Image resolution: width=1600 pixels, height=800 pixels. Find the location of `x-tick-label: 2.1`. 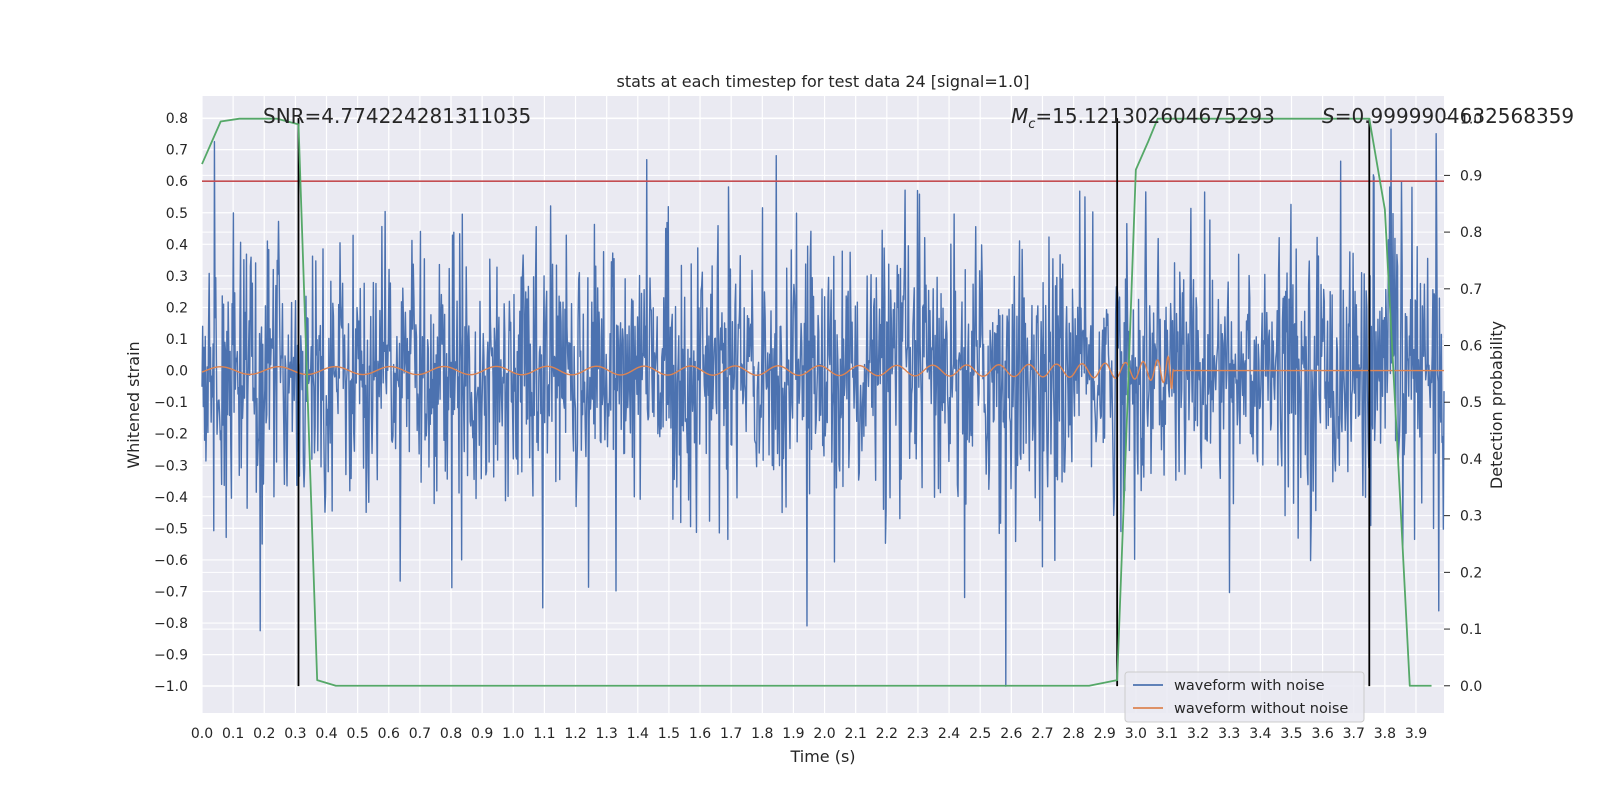

x-tick-label: 2.1 is located at coordinates (856, 734).